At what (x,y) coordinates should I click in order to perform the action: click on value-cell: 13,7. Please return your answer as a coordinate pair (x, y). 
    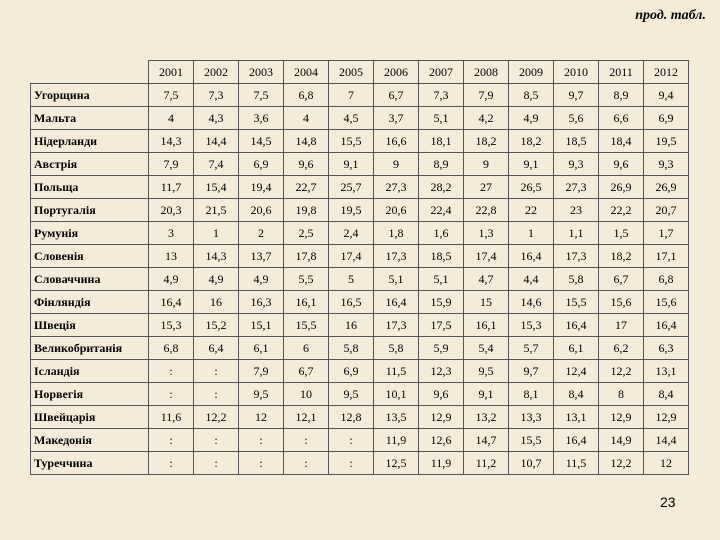
    Looking at the image, I should click on (261, 256).